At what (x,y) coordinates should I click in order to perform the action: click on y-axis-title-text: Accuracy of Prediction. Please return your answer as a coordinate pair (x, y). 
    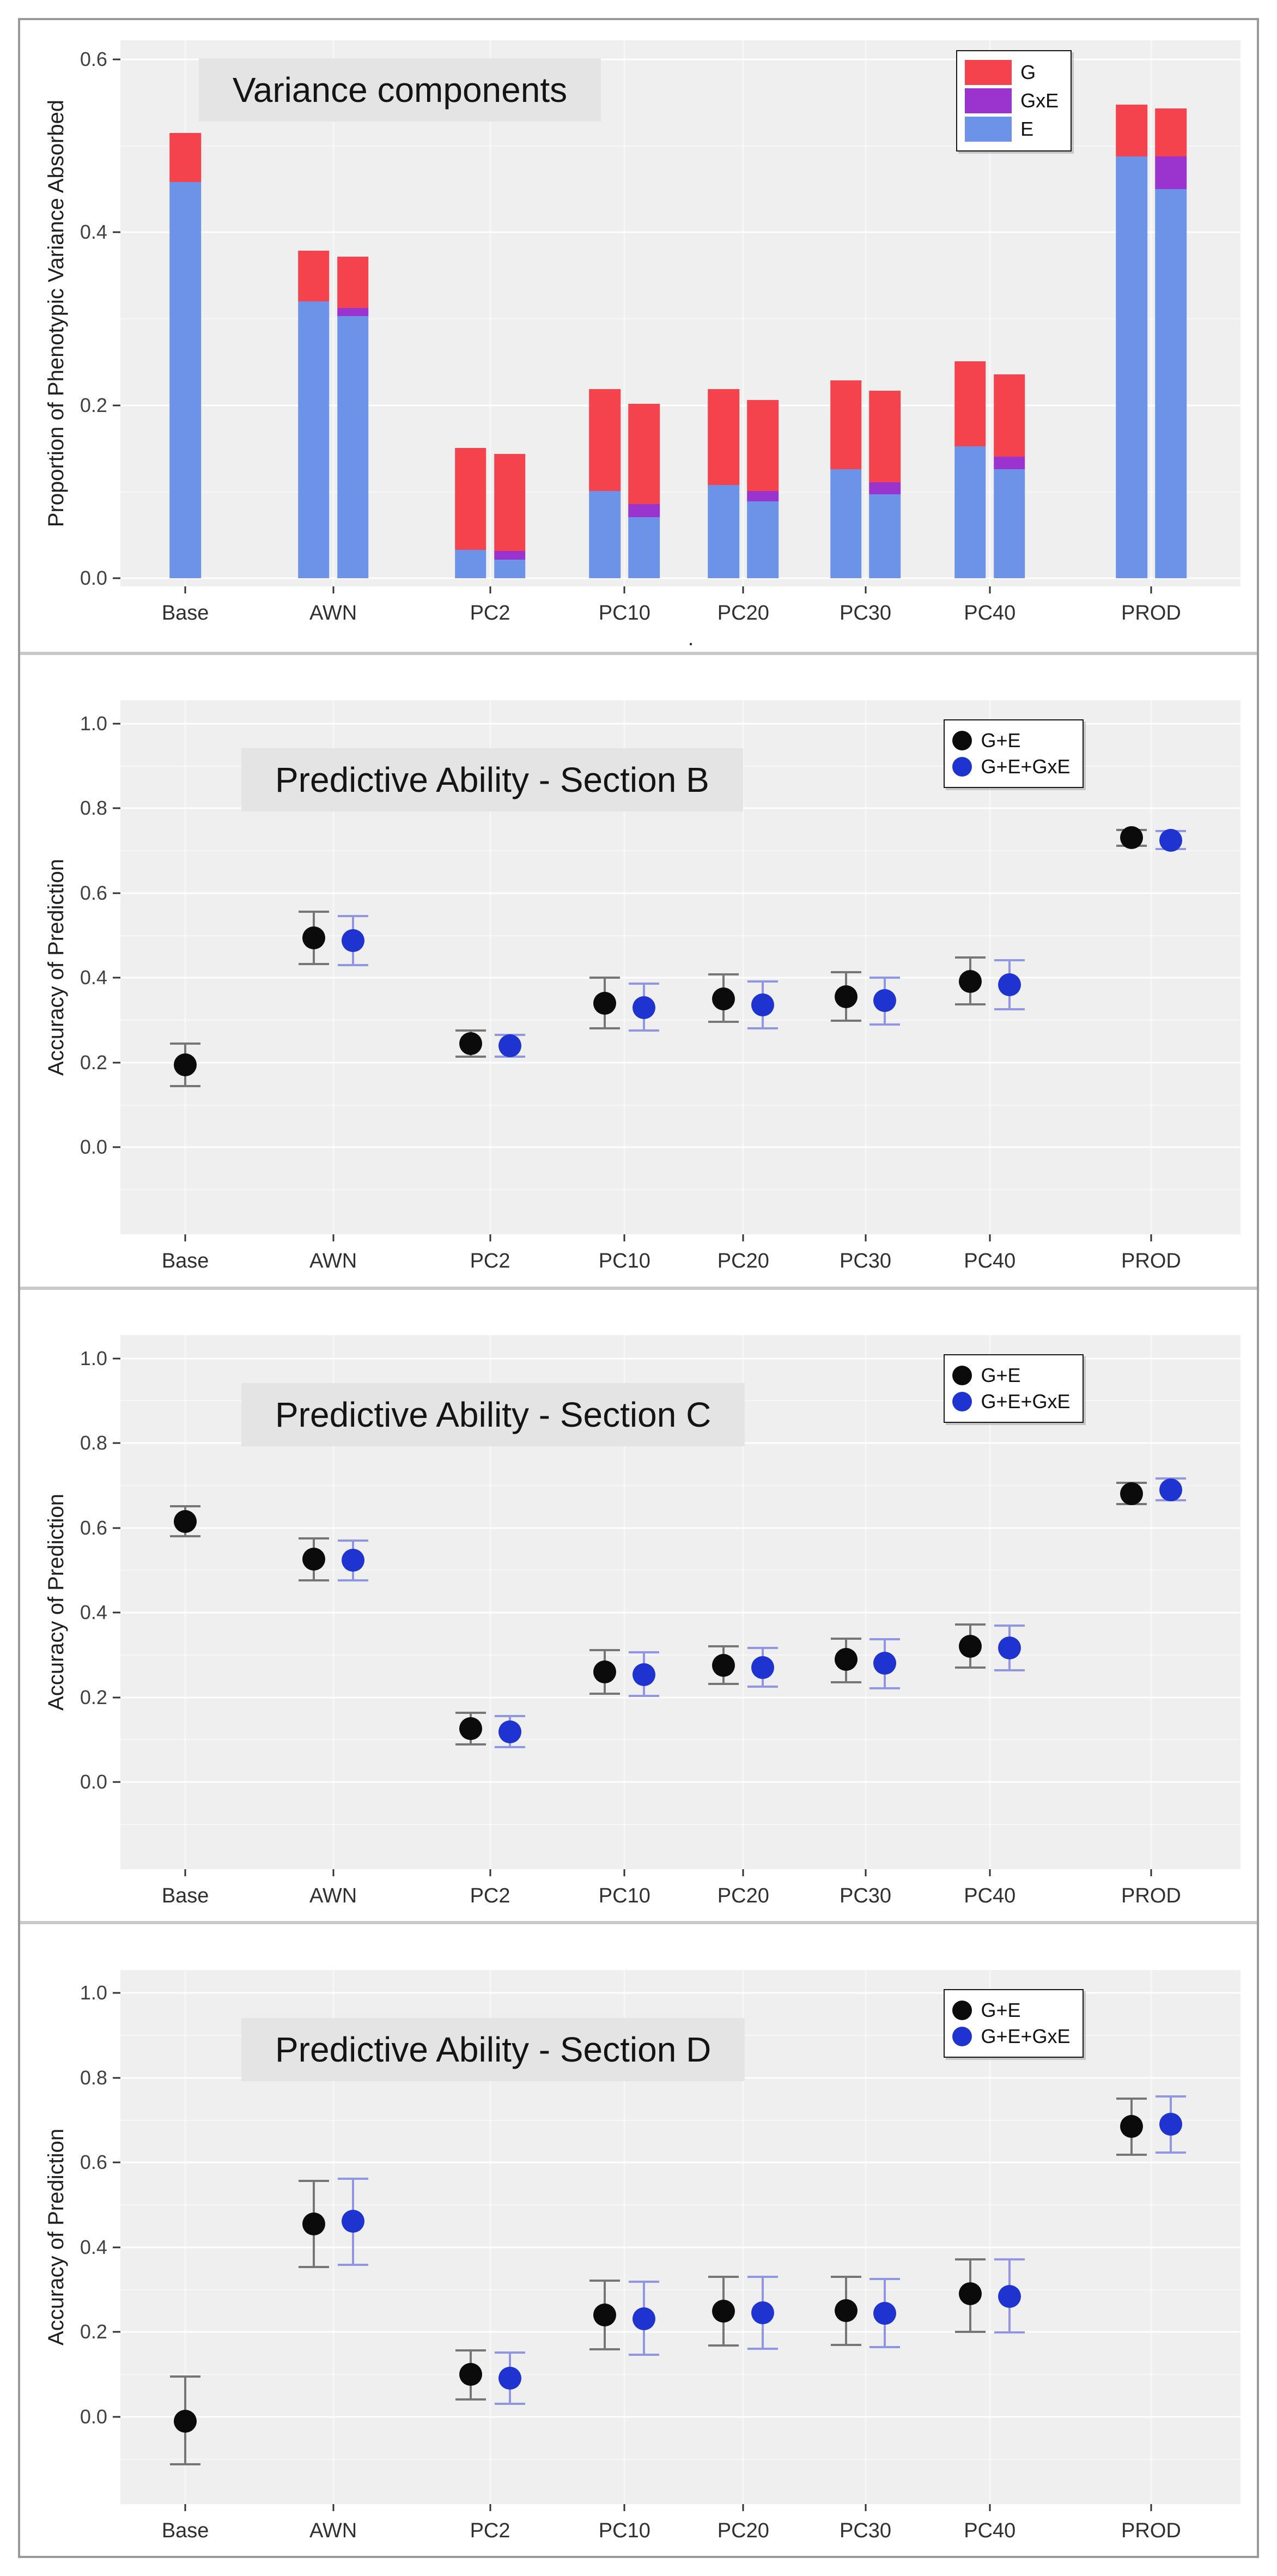
    Looking at the image, I should click on (56, 968).